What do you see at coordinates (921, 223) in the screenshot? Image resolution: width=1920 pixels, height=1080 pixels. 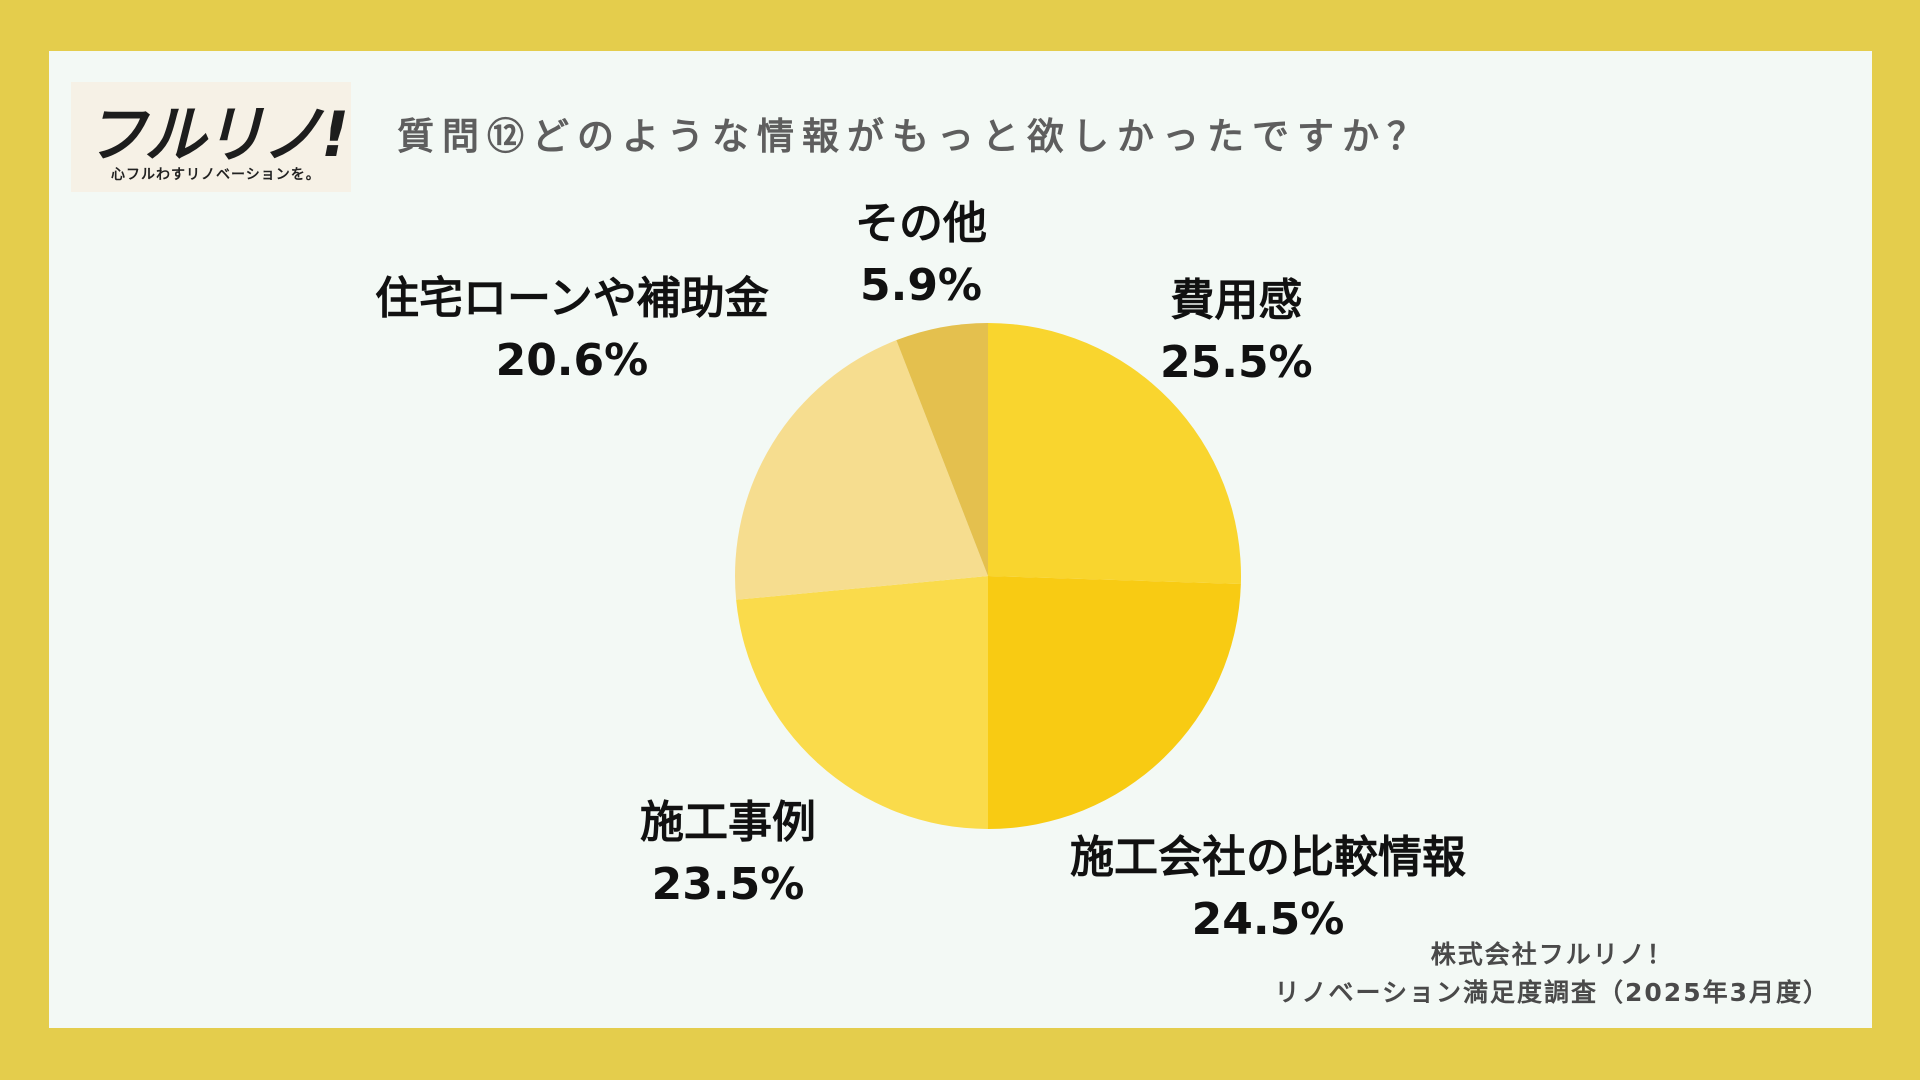 I see `slice-name: その他` at bounding box center [921, 223].